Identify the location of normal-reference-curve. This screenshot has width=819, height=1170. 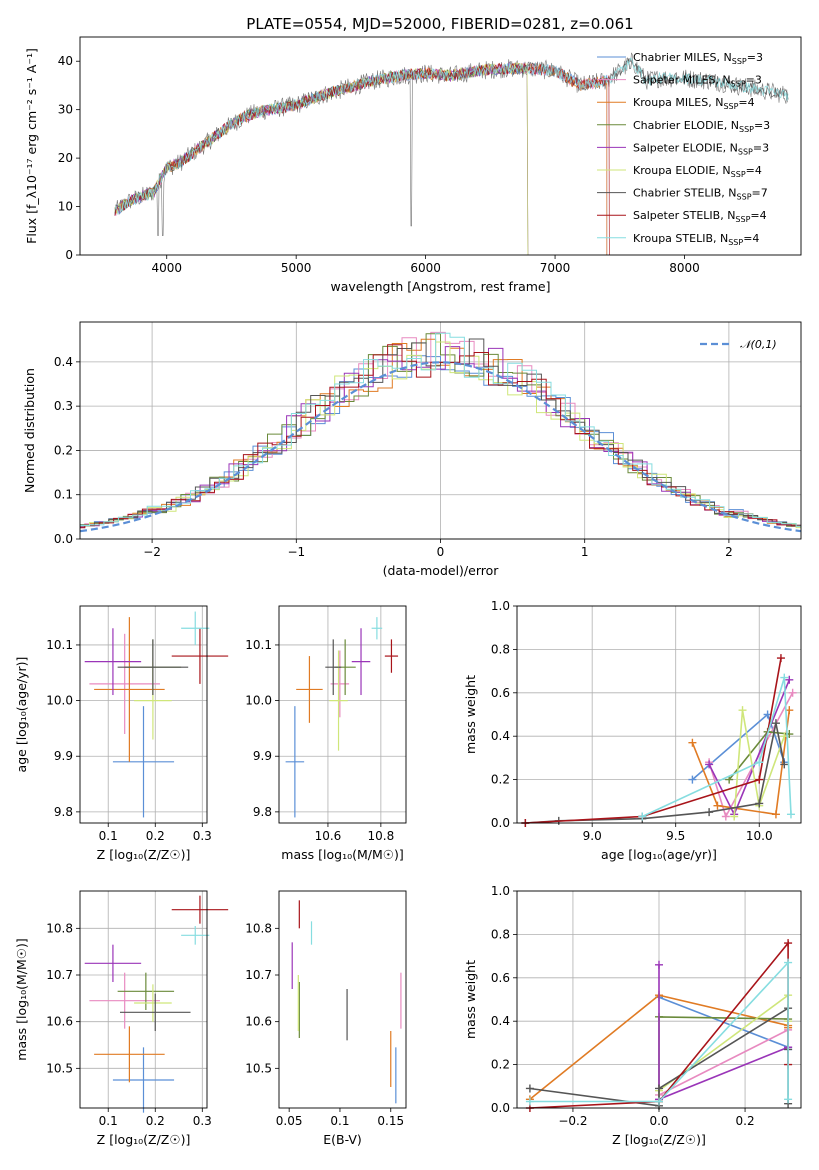
(440, 447).